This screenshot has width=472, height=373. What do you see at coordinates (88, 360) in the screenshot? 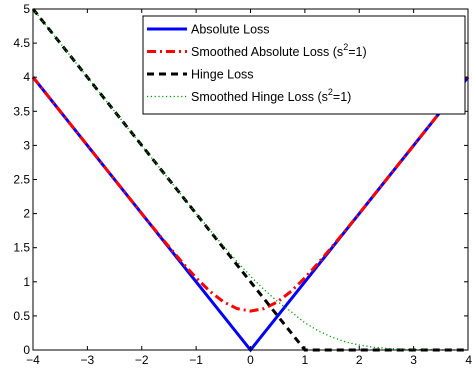
I see `x-tick-label: −3` at bounding box center [88, 360].